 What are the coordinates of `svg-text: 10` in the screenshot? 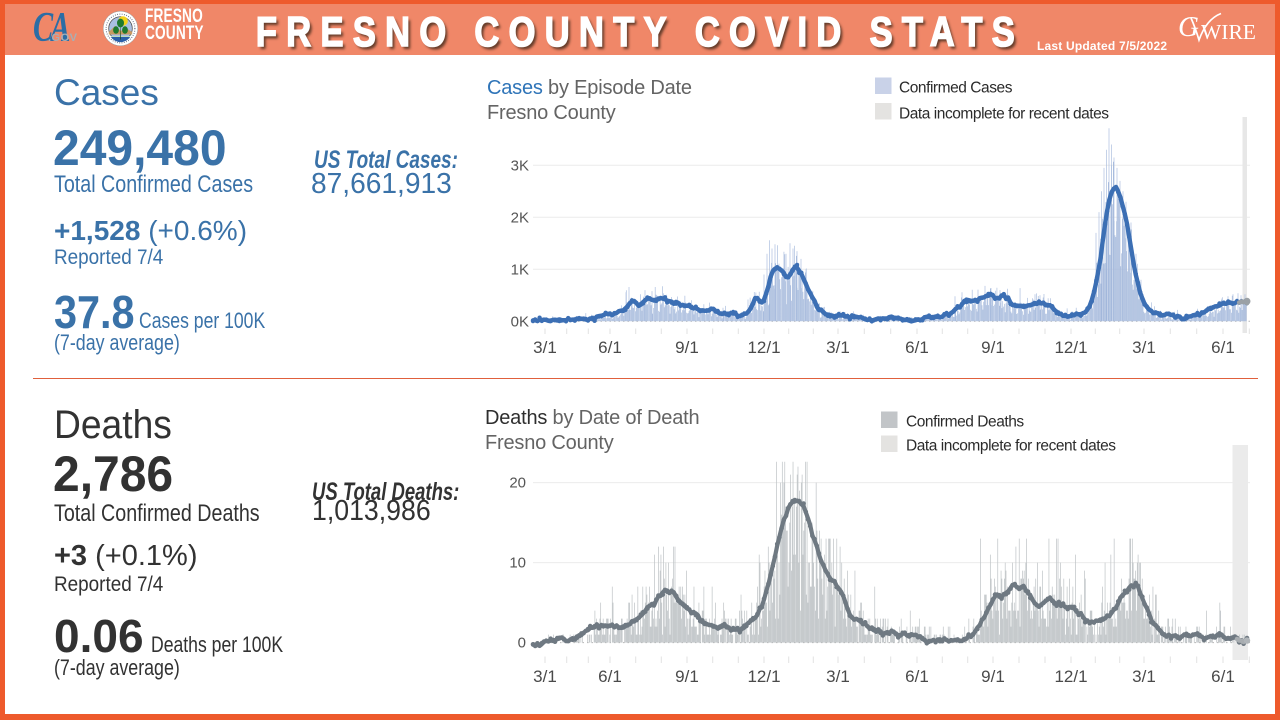 It's located at (517, 563).